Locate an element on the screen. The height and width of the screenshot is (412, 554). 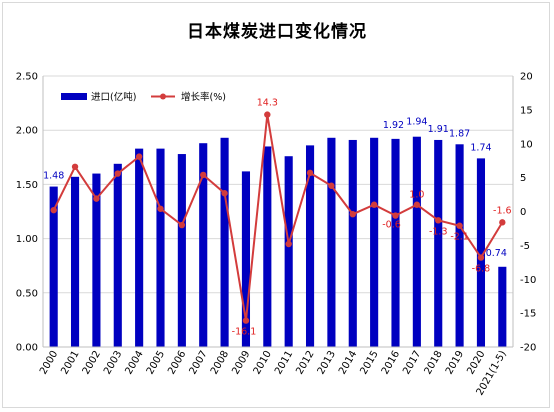
x-tick-label: 2003 is located at coordinates (113, 363).